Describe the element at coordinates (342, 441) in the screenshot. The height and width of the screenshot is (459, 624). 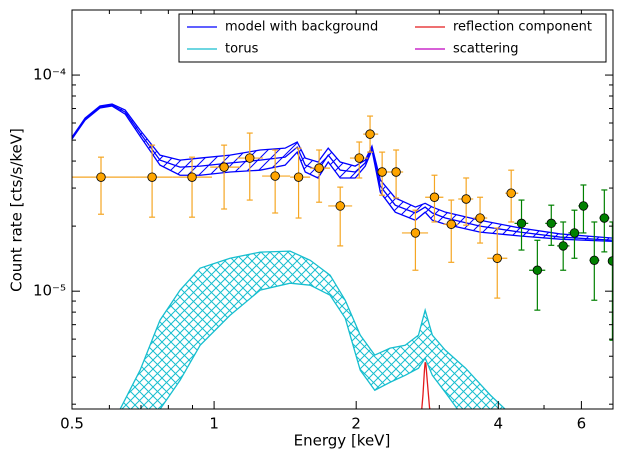
I see `x-axis-label: Energy [keV]` at that location.